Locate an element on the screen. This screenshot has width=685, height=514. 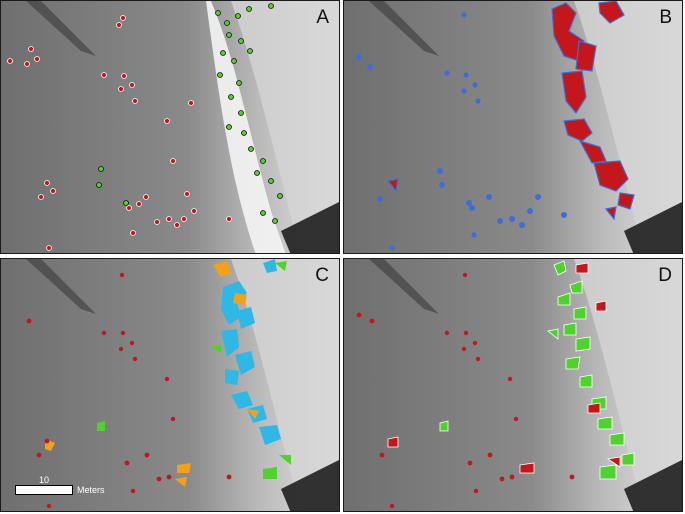
panel-d-red-markers is located at coordinates (465, 390).